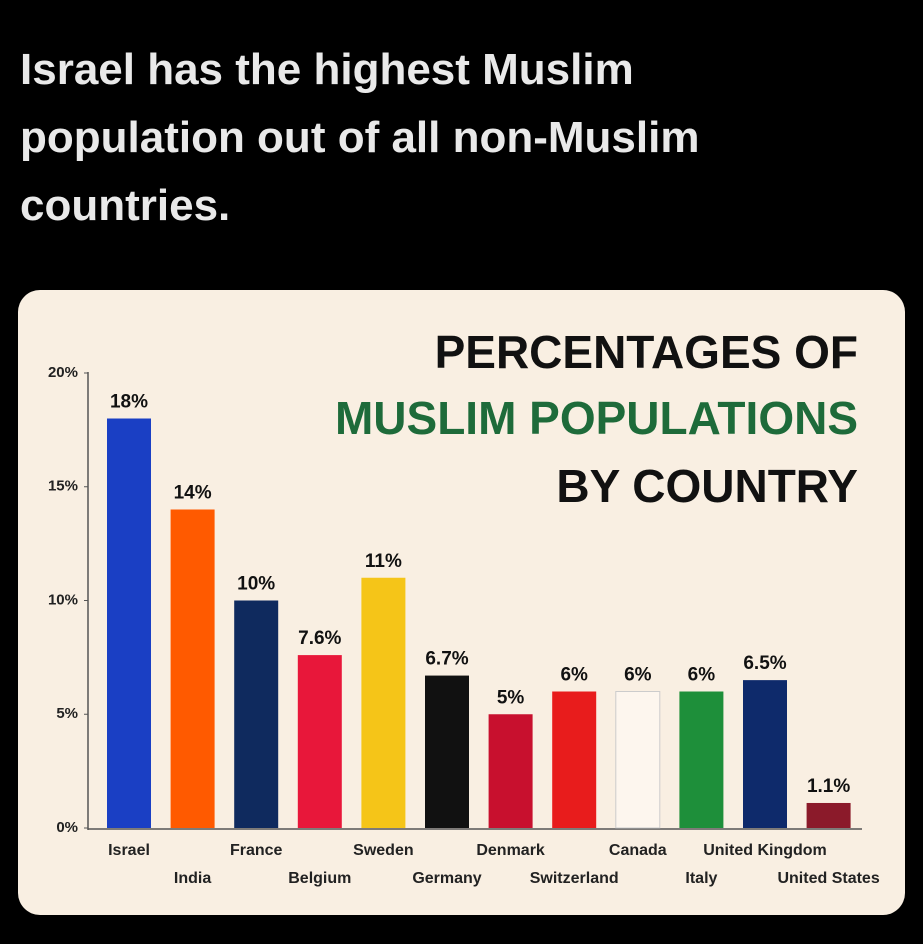  Describe the element at coordinates (383, 561) in the screenshot. I see `data-label: 11%` at that location.